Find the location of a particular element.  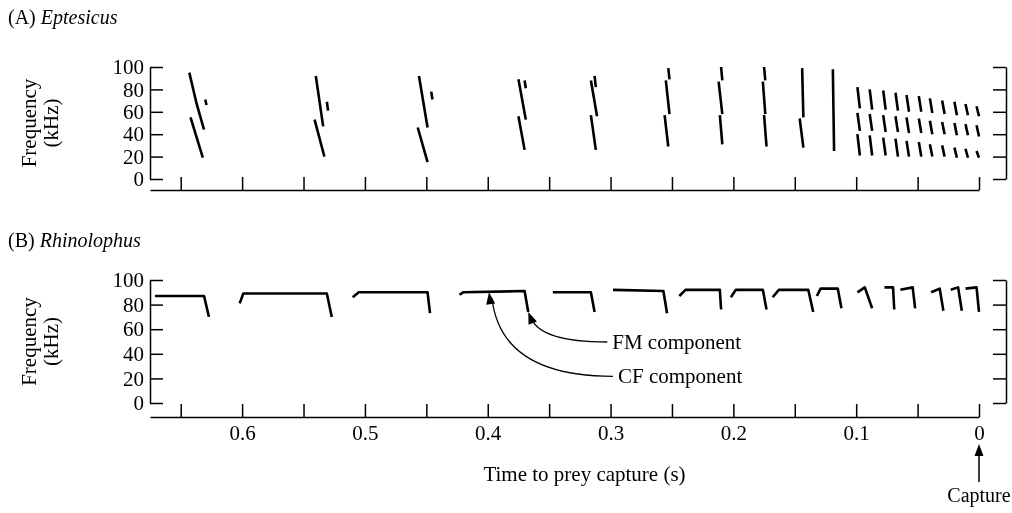

x-tick-label: 0 is located at coordinates (979, 432).